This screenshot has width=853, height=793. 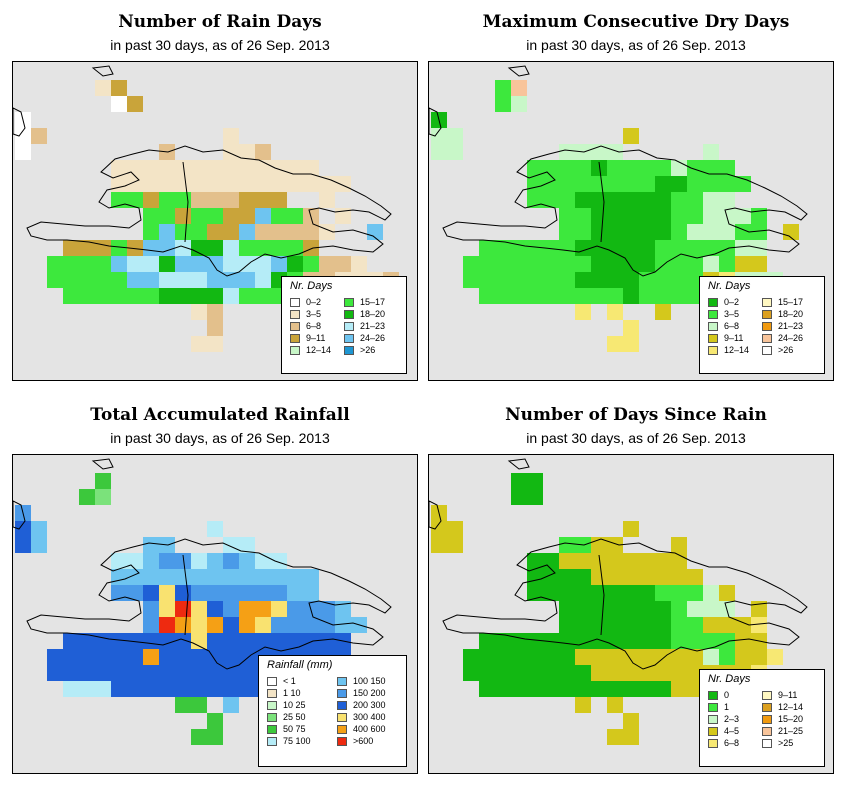 What do you see at coordinates (636, 45) in the screenshot?
I see `panel-subtitle: in past 30 days, as of 26 Sep. 2013` at bounding box center [636, 45].